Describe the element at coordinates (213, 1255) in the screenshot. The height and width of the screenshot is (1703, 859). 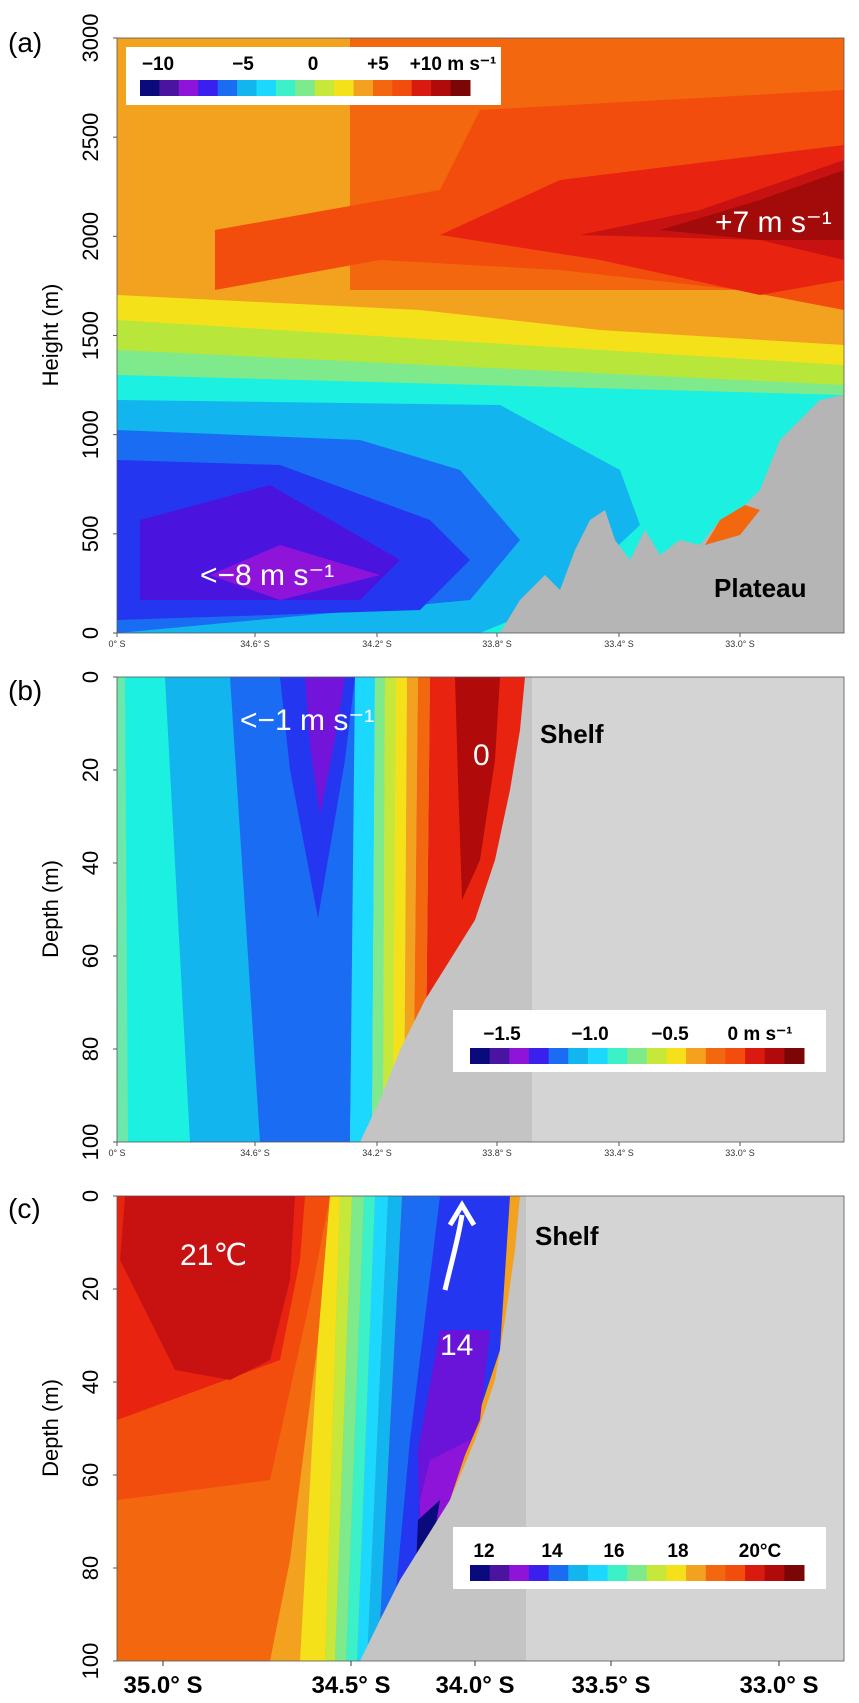
I see `annotation-warm: 21℃` at that location.